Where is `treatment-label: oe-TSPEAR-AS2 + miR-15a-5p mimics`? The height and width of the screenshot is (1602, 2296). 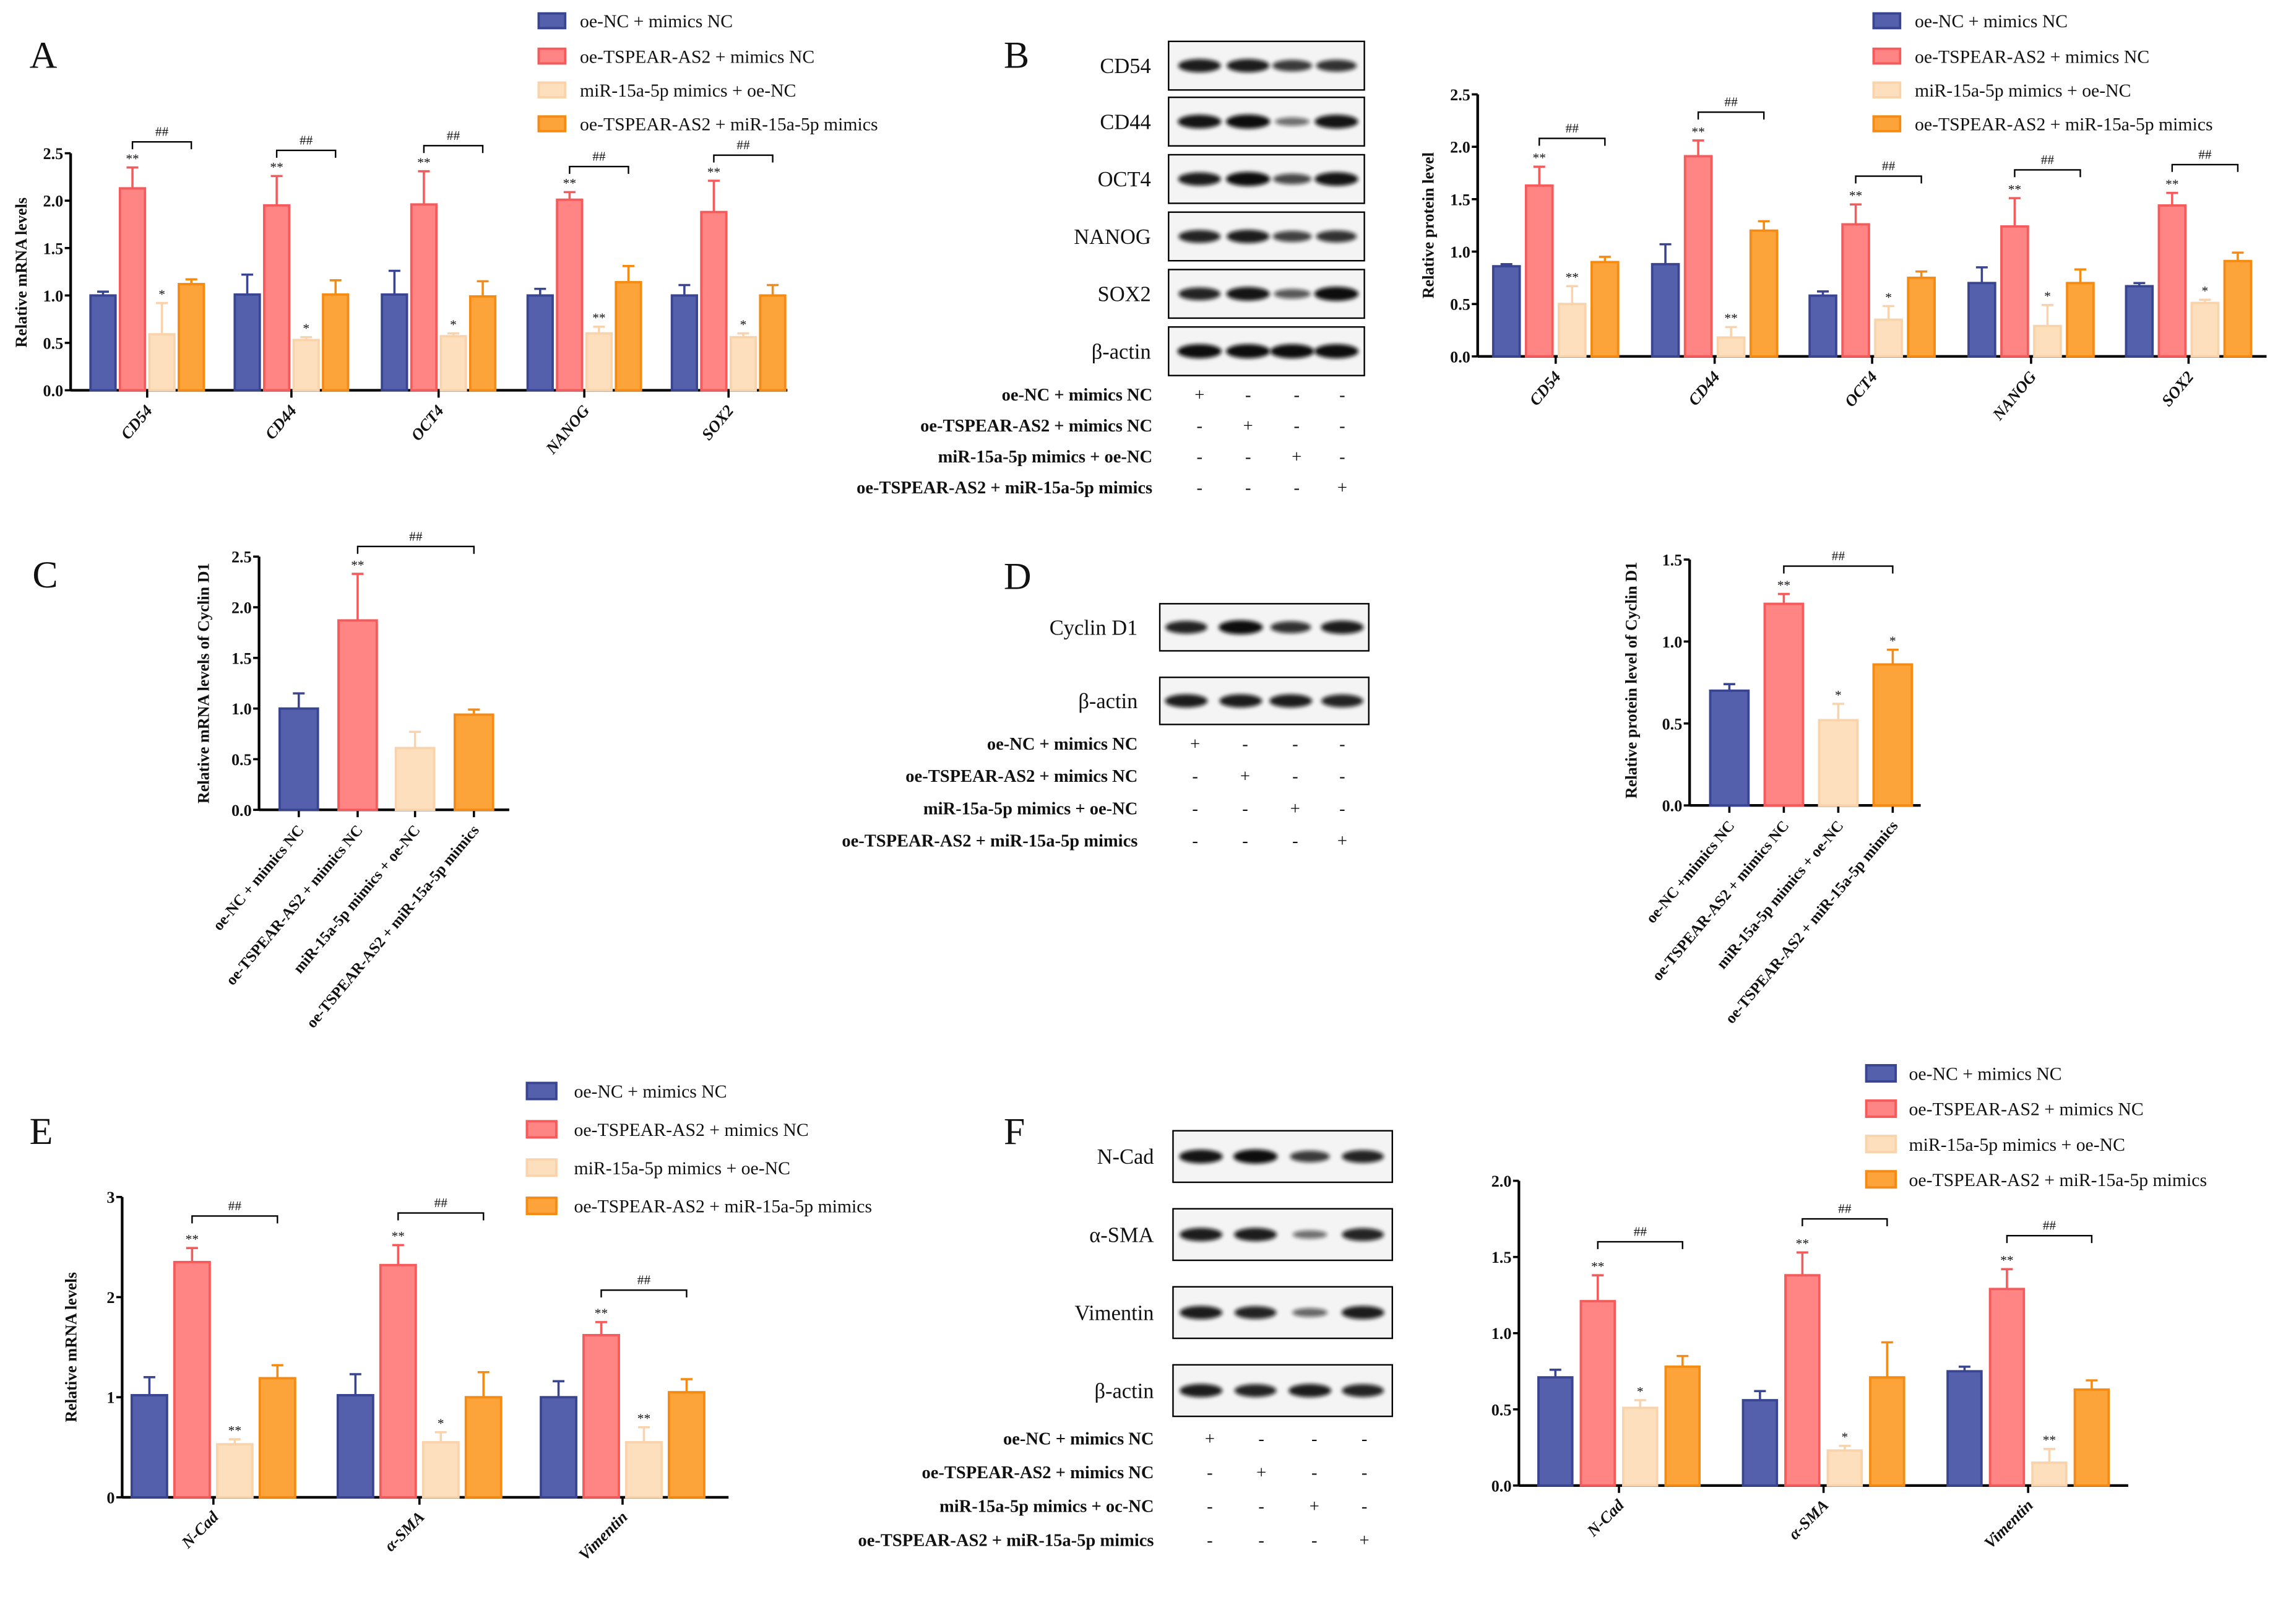
treatment-label: oe-TSPEAR-AS2 + miR-15a-5p mimics is located at coordinates (1004, 488).